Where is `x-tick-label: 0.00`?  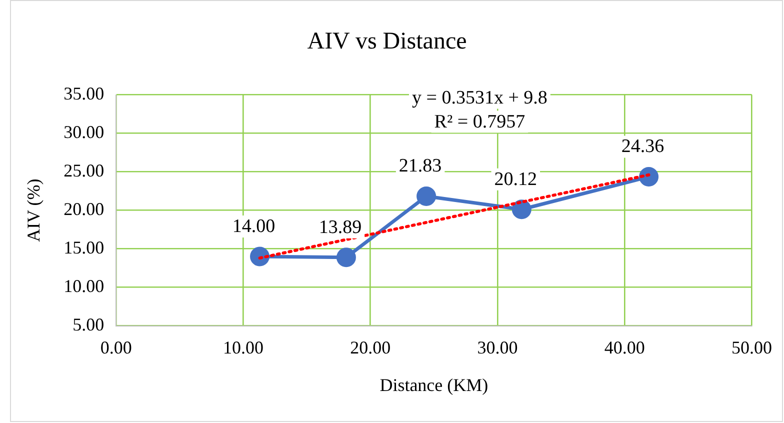
x-tick-label: 0.00 is located at coordinates (116, 347).